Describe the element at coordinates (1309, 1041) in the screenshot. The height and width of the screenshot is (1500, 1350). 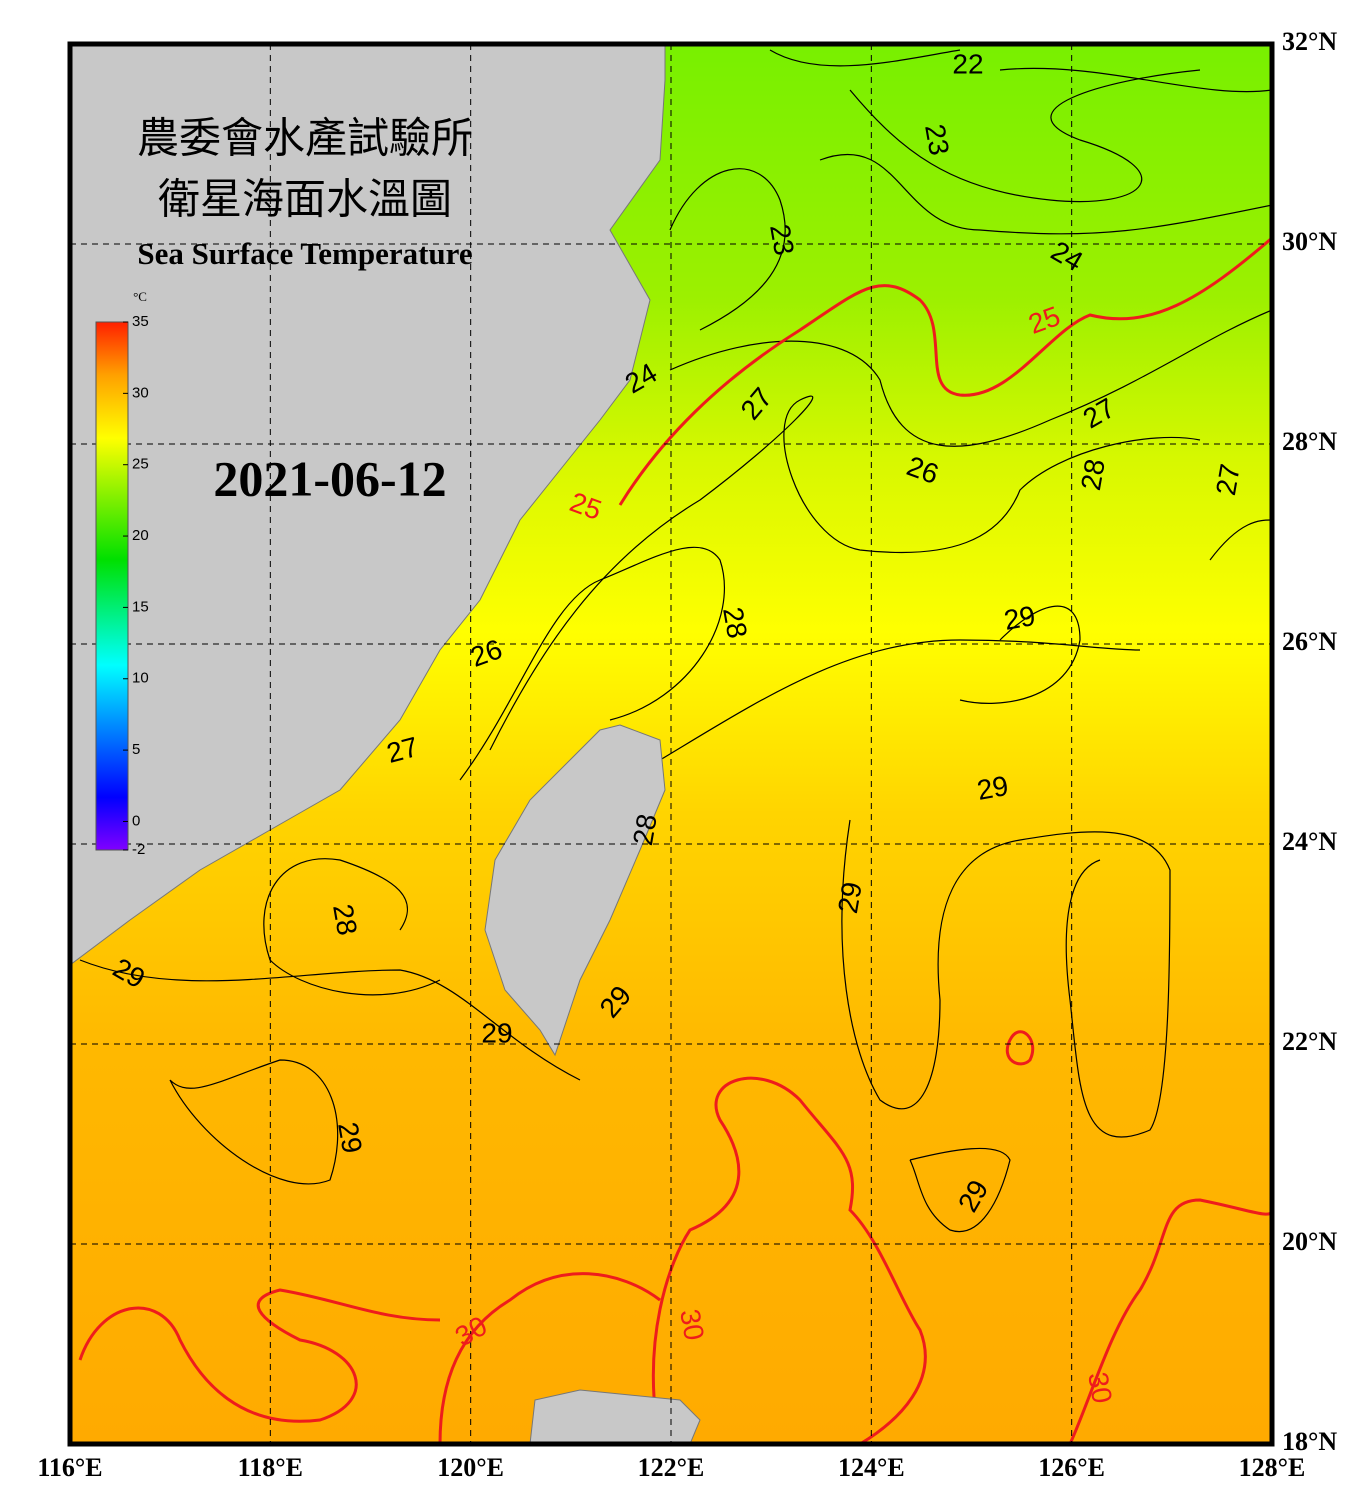
I see `lat-tick-label: 22°N` at that location.